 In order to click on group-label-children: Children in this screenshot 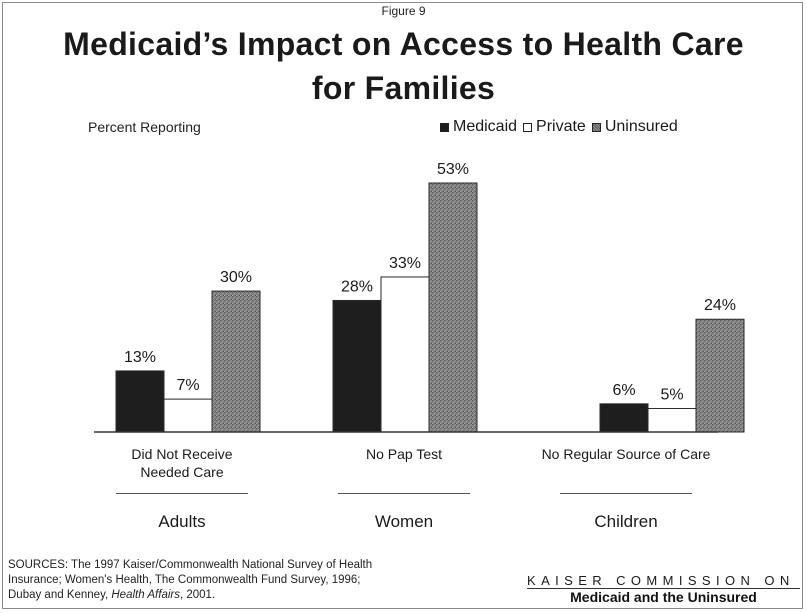, I will do `click(626, 521)`.